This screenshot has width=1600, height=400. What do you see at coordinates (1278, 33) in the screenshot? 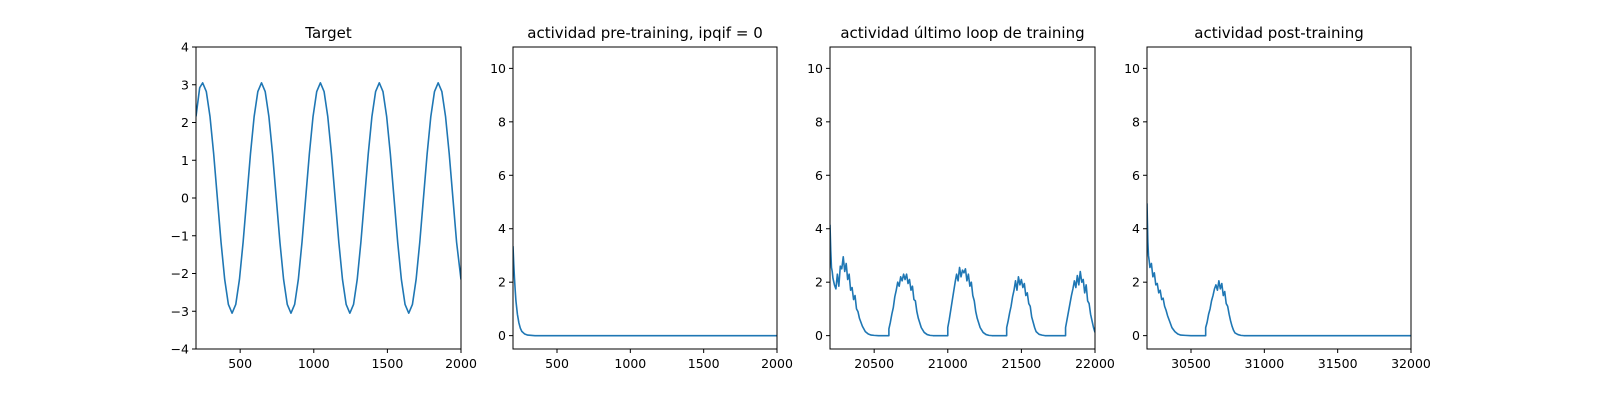
I see `chart-title: actividad post-training` at bounding box center [1278, 33].